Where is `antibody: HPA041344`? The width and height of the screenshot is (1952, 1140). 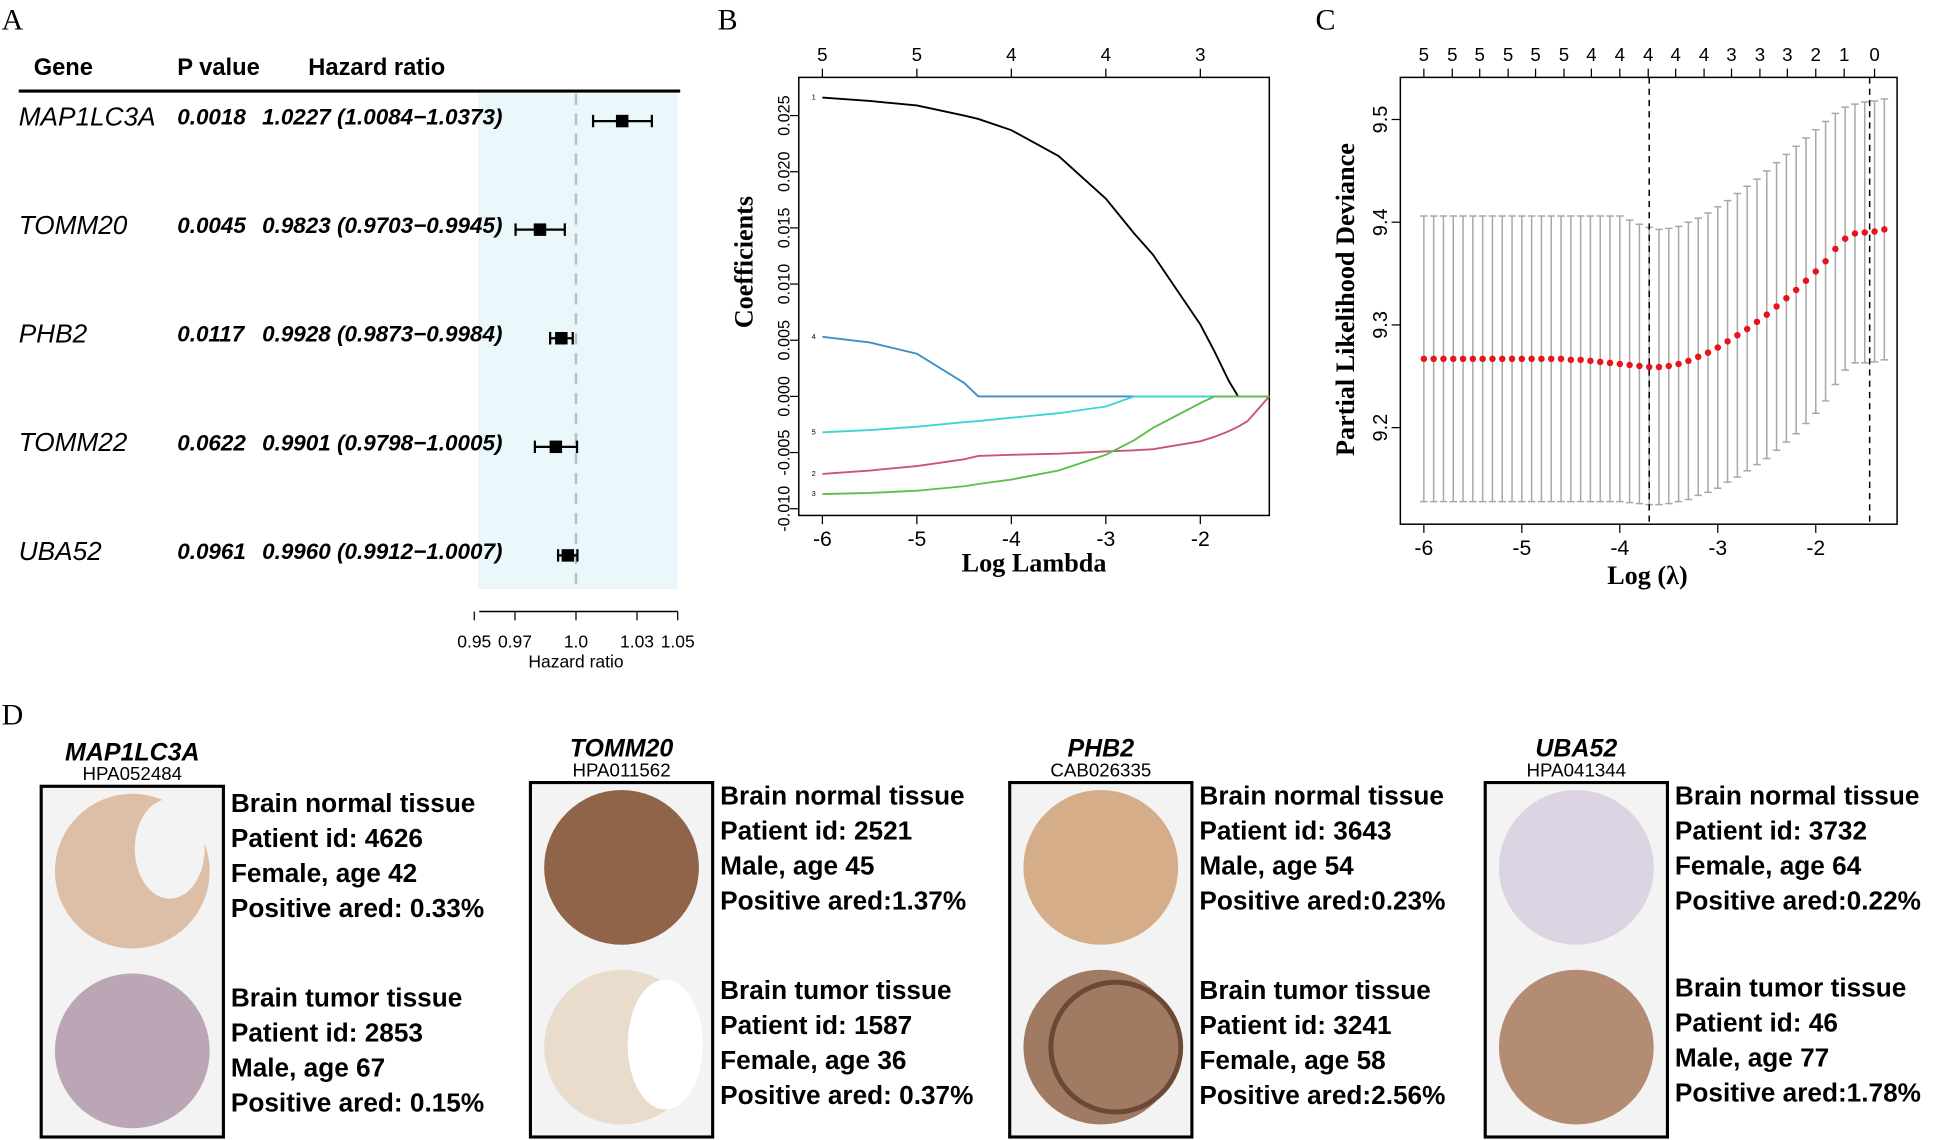 antibody: HPA041344 is located at coordinates (1577, 769).